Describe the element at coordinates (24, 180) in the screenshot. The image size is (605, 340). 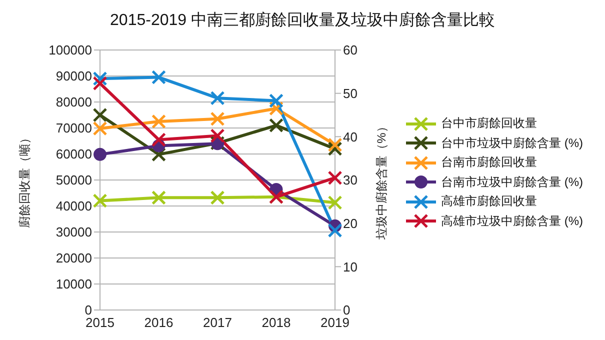
I see `y-axis-title: 廚餘回收量（噸）` at that location.